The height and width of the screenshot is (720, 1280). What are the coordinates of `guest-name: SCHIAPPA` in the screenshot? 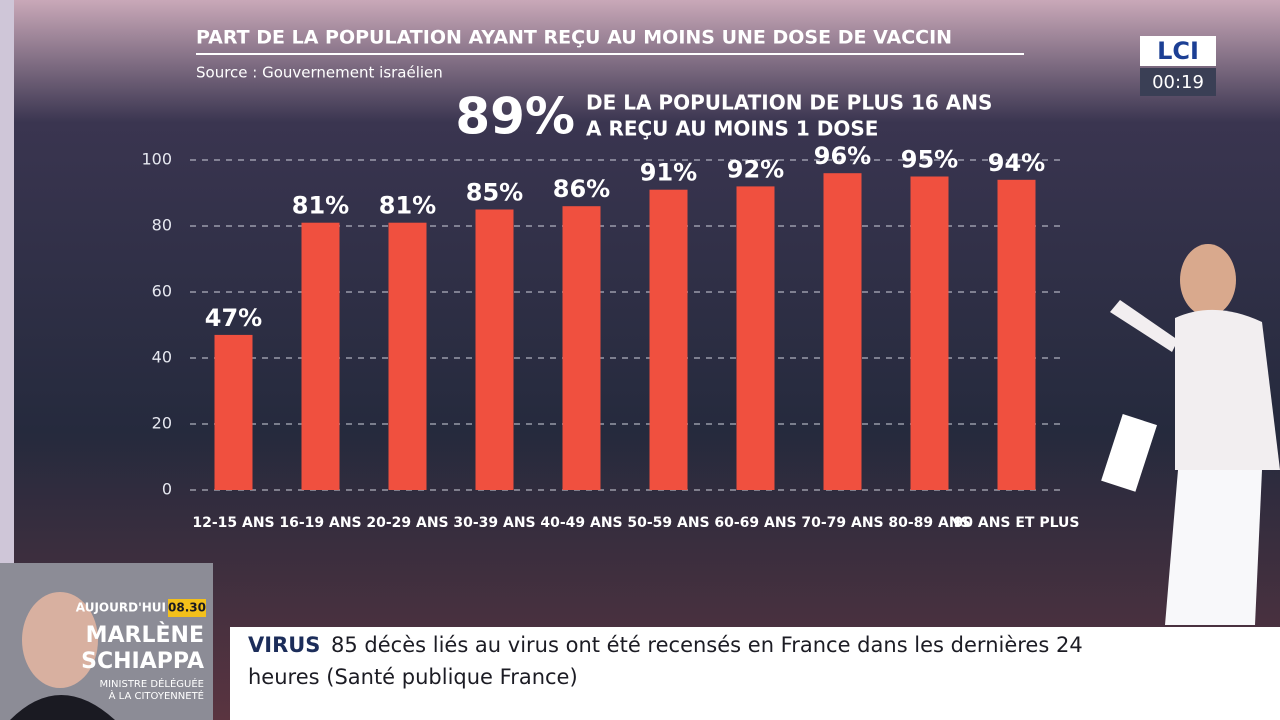 It's located at (142, 661).